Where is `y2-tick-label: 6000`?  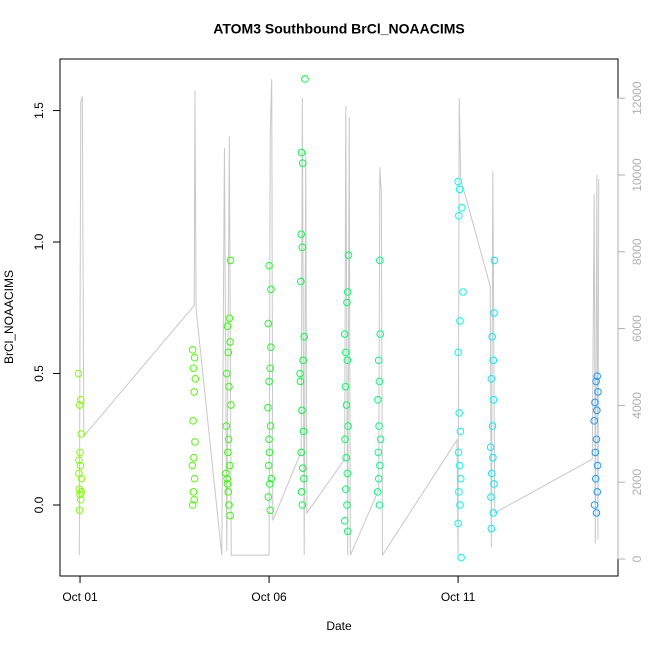 y2-tick-label: 6000 is located at coordinates (637, 328).